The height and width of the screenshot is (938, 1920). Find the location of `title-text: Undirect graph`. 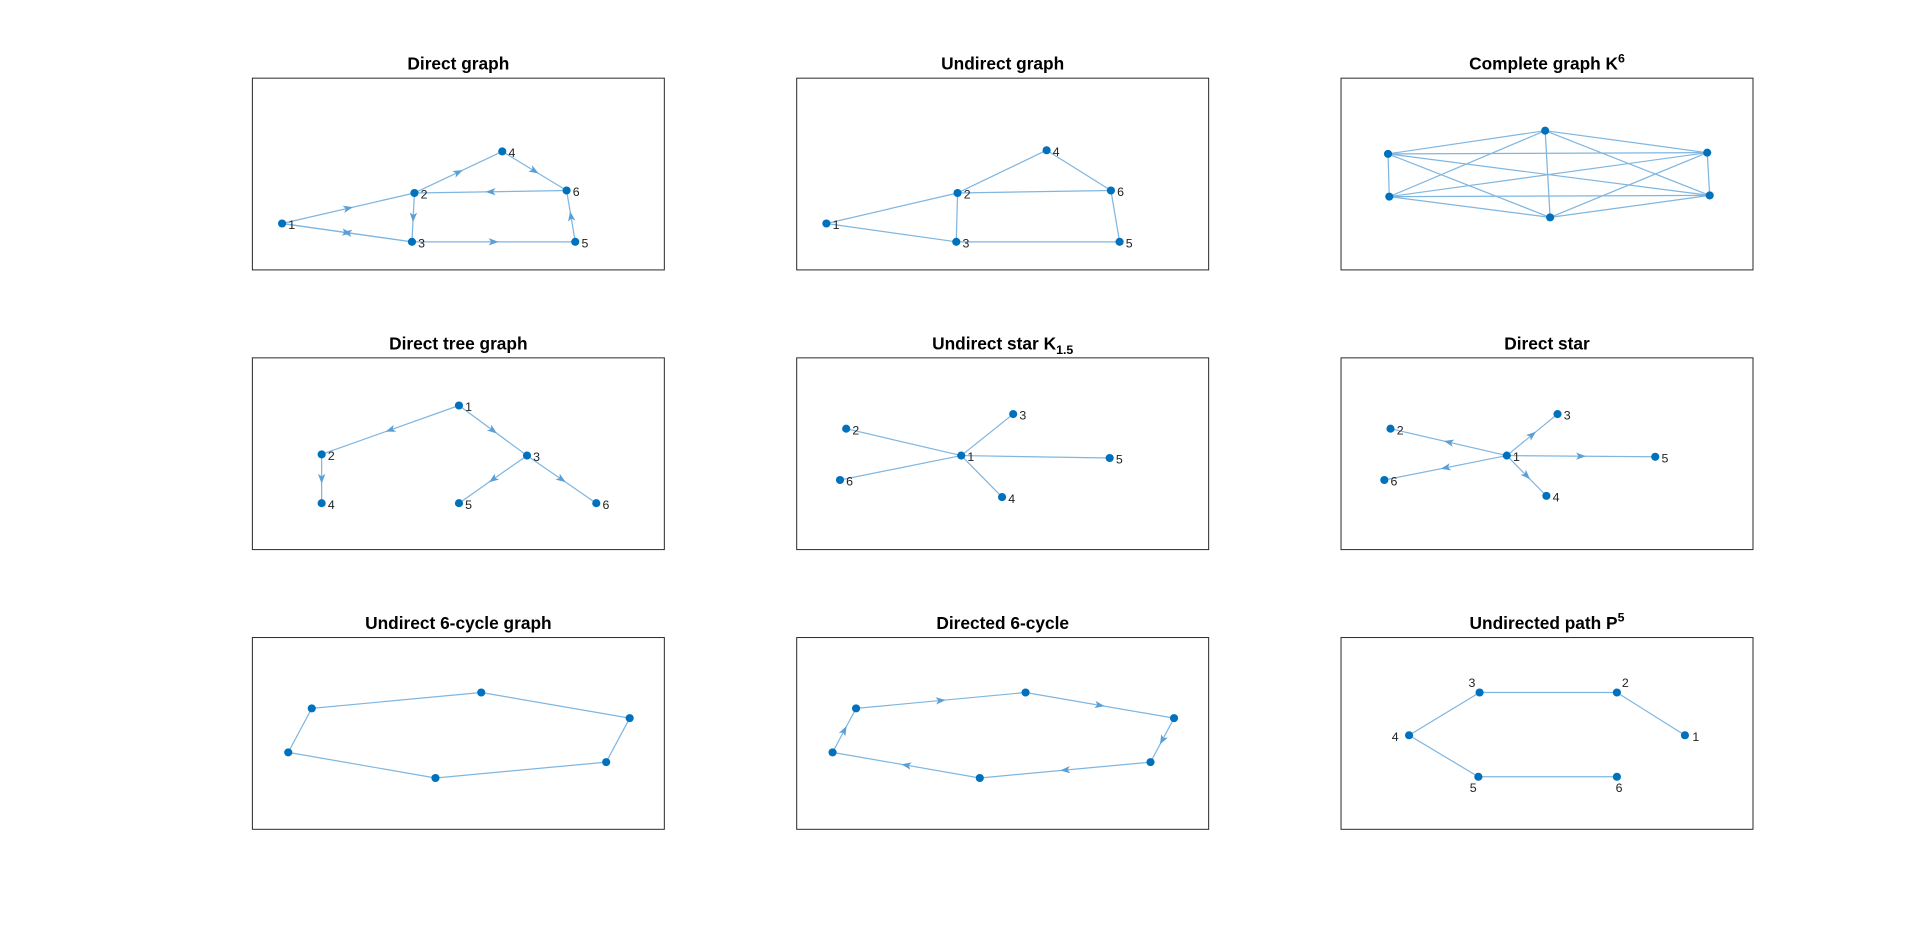

title-text: Undirect graph is located at coordinates (1002, 64).